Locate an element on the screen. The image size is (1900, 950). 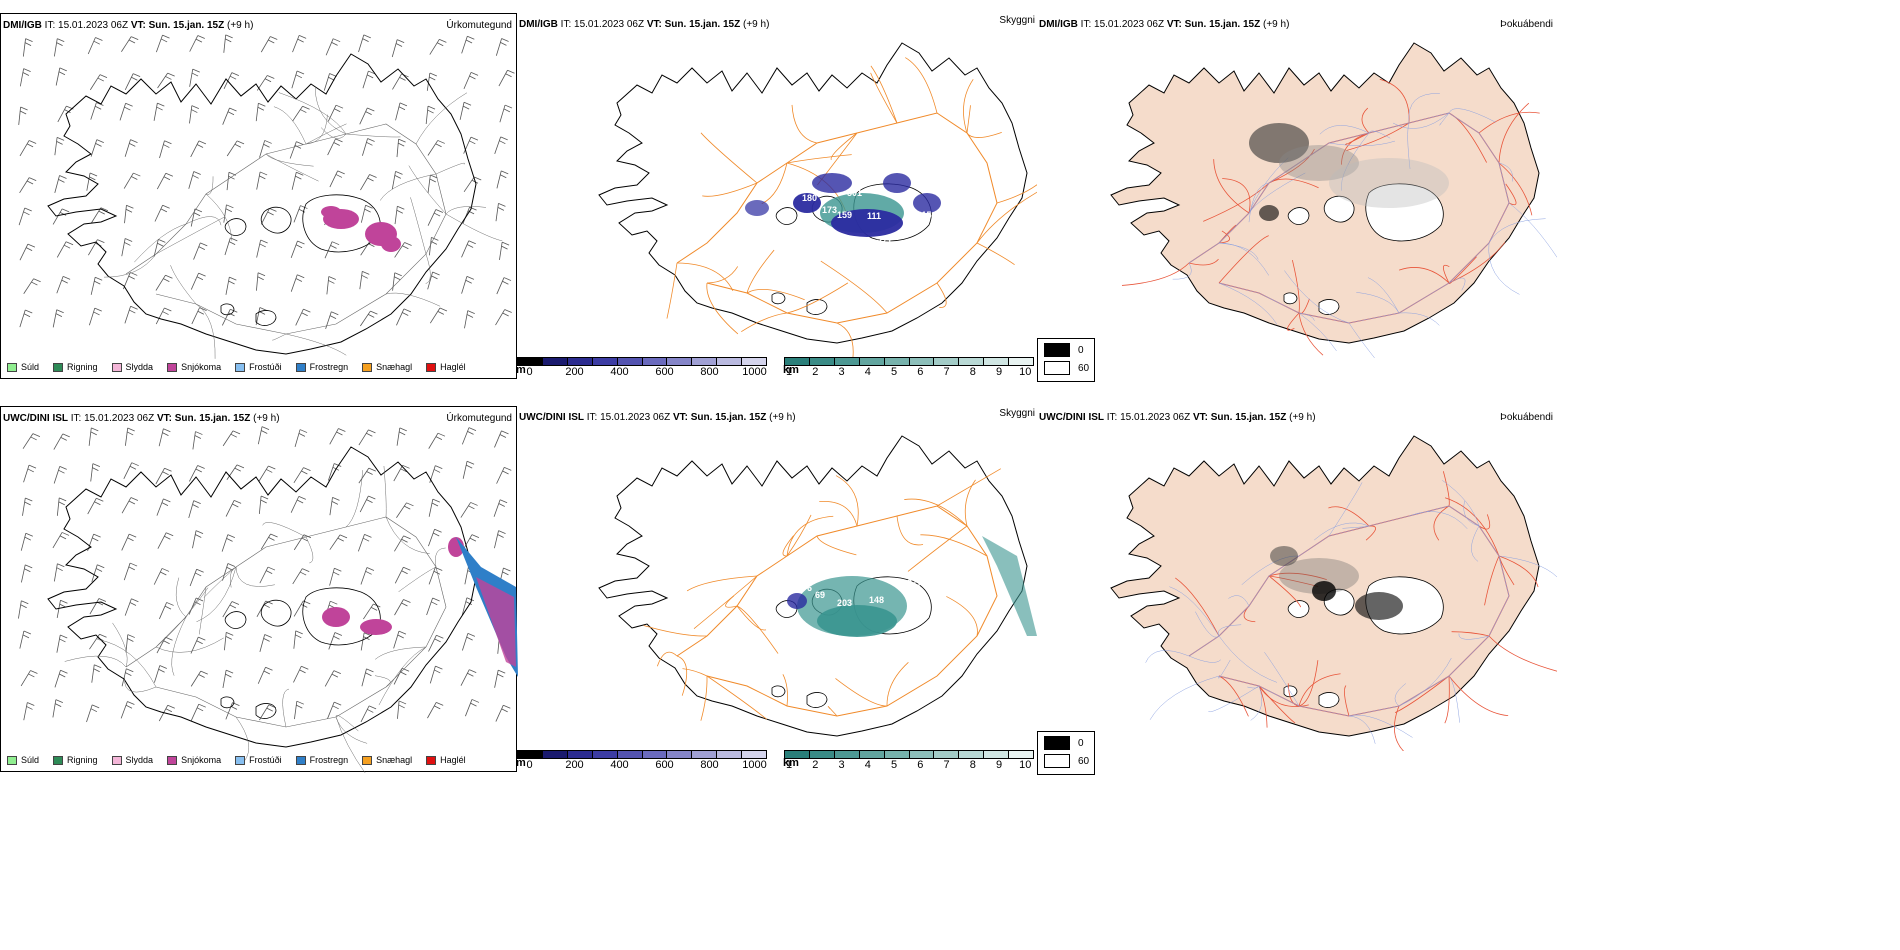
legend-item: Rigning is located at coordinates (75, 367).